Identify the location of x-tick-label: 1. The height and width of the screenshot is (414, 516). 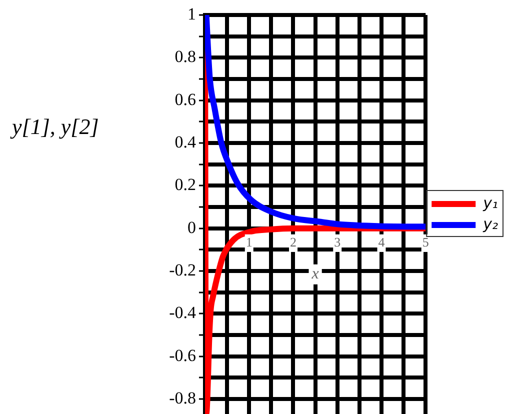
(249, 242).